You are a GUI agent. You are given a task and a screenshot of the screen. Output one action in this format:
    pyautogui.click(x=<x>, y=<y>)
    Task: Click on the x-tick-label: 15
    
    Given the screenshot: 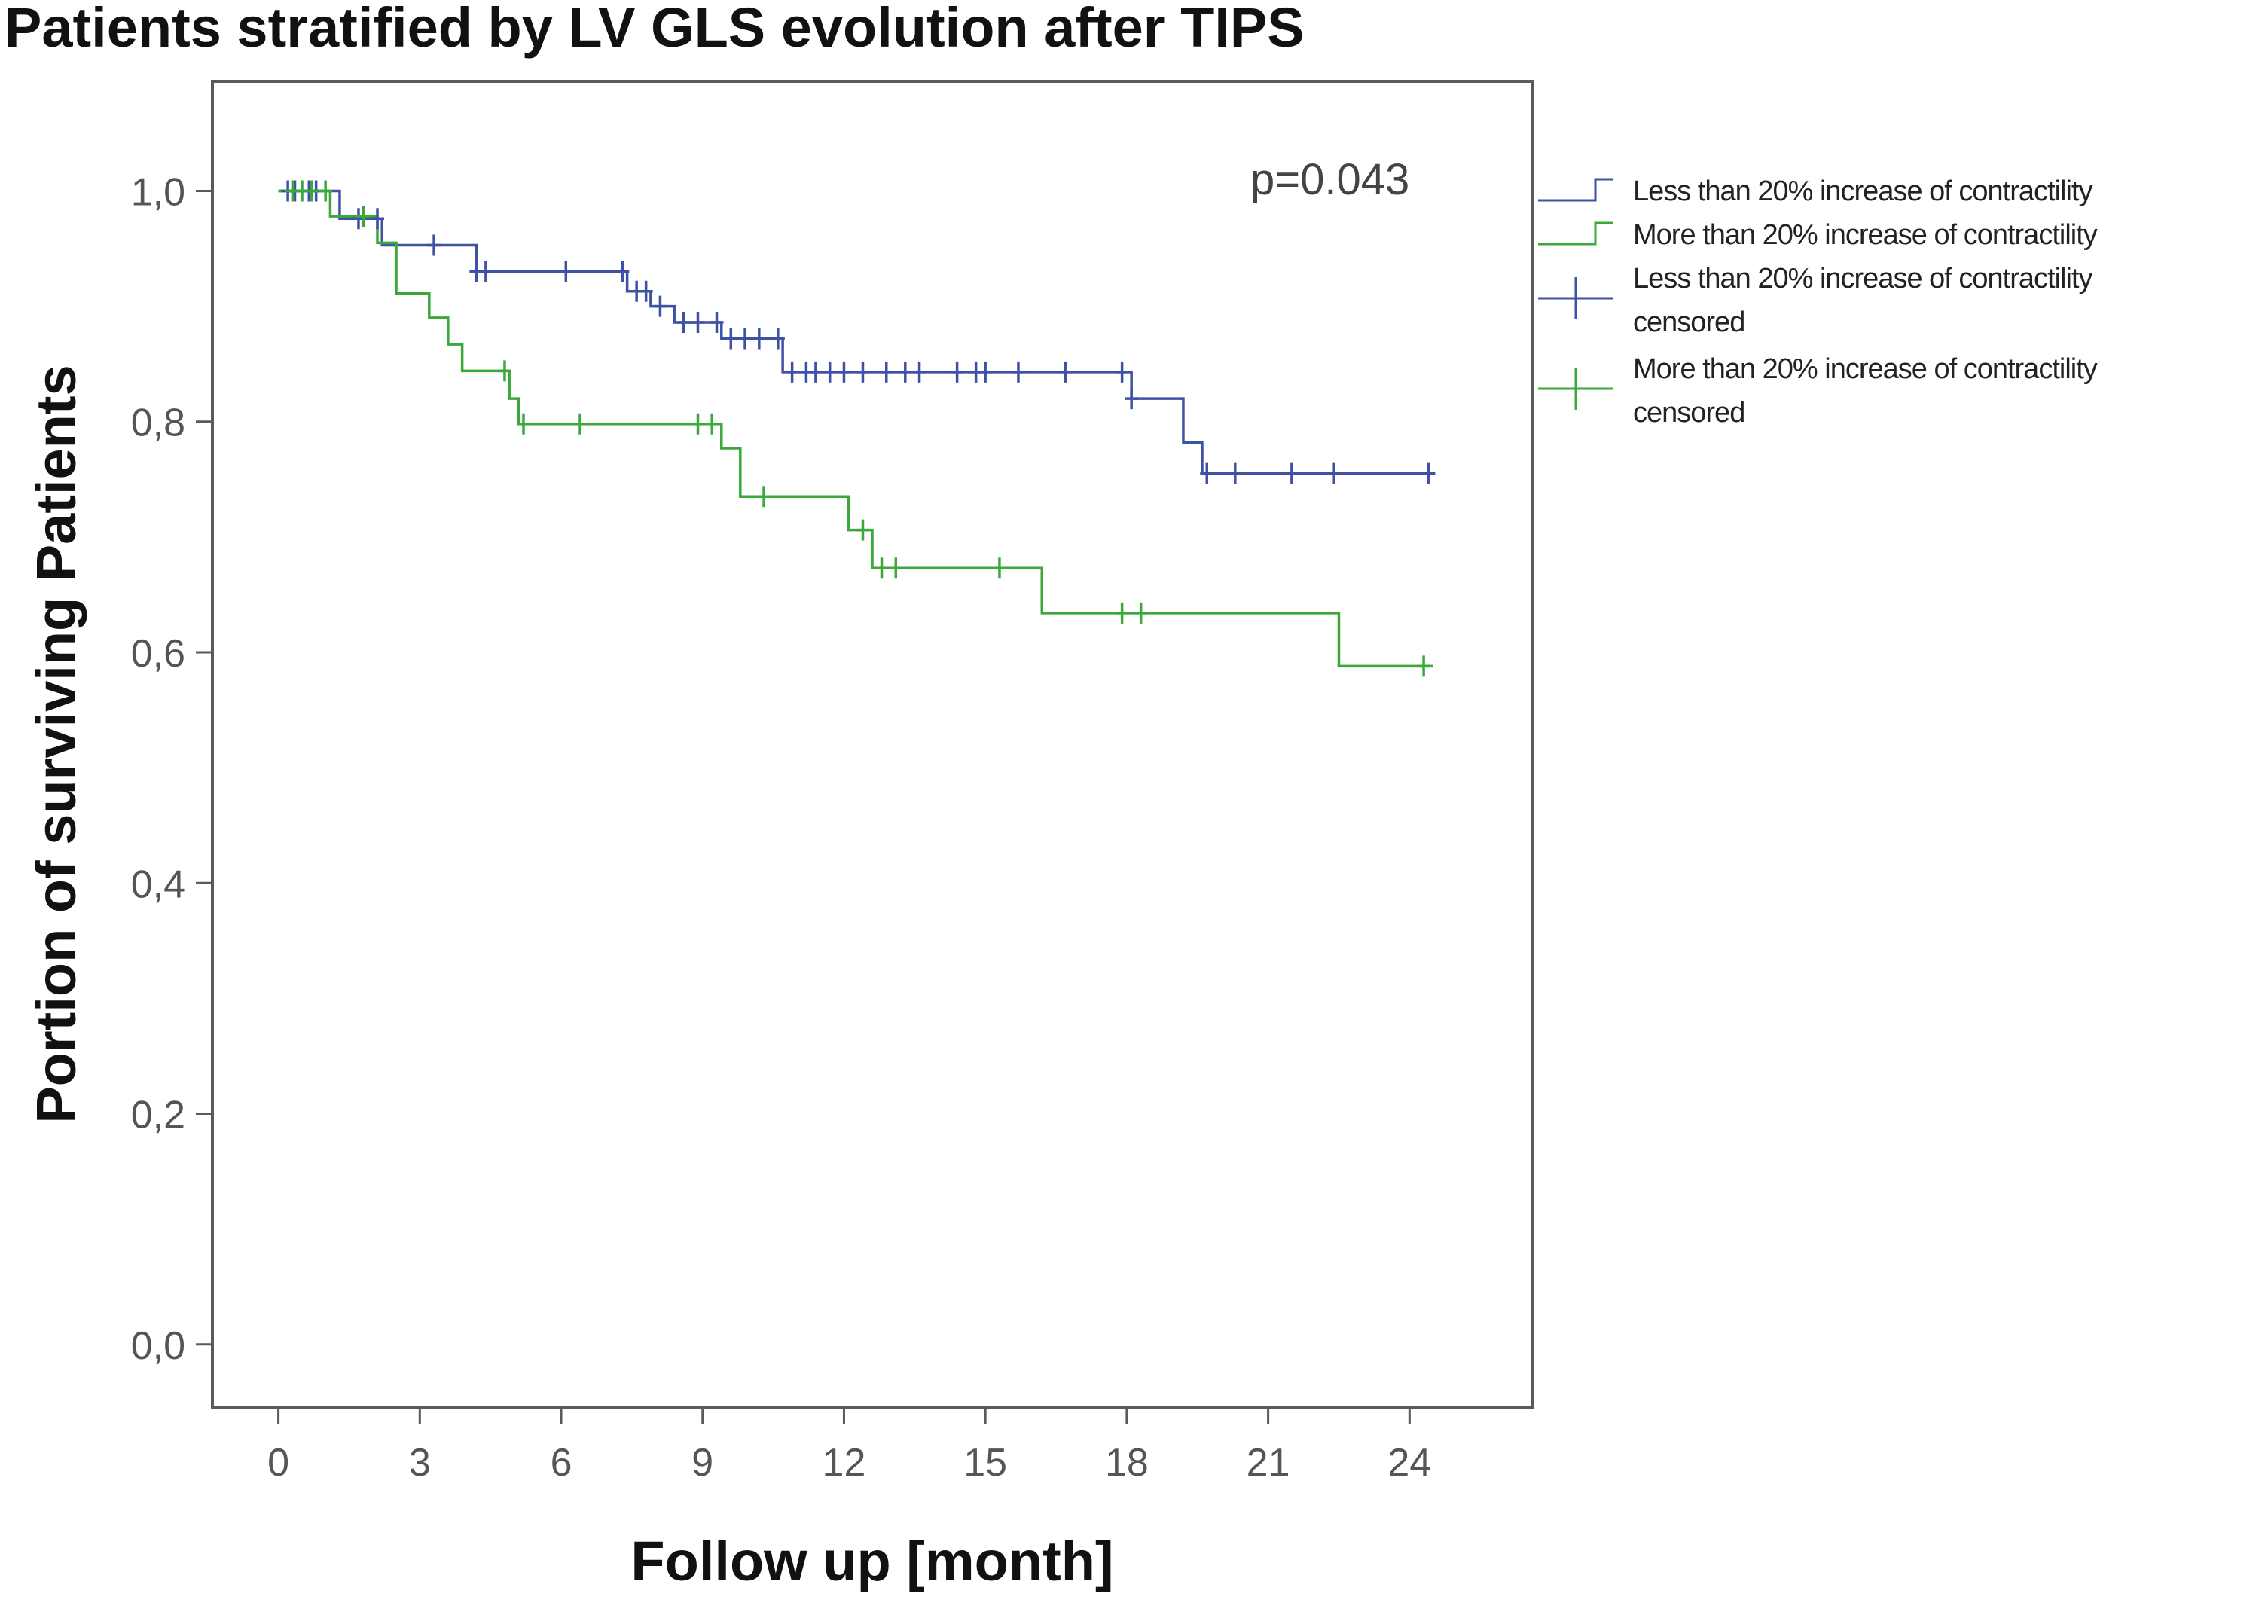 What is the action you would take?
    pyautogui.click(x=985, y=1463)
    